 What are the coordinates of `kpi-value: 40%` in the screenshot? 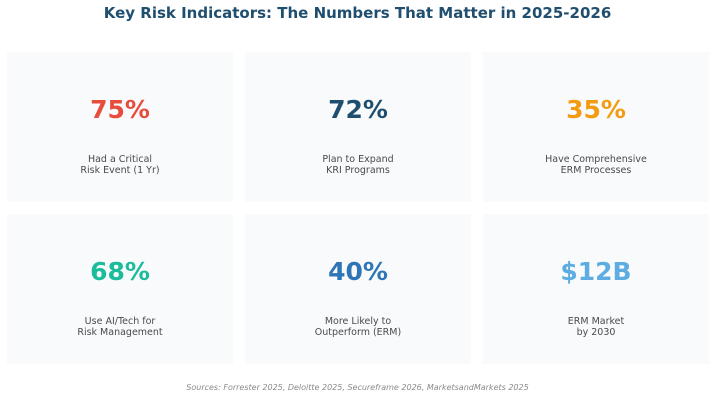 It's located at (358, 271).